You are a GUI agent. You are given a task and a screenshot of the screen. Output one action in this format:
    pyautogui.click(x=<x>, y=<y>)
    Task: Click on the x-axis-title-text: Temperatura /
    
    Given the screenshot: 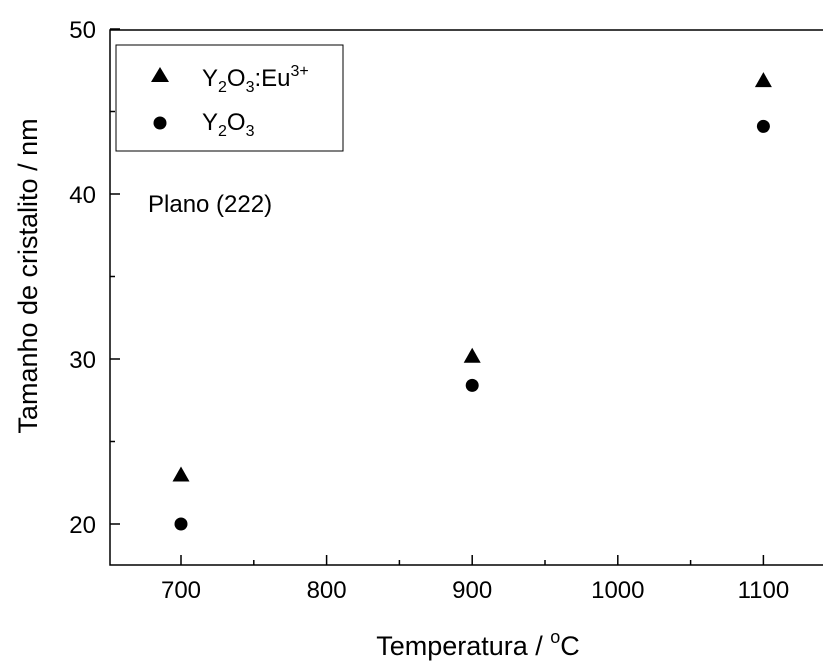 What is the action you would take?
    pyautogui.click(x=463, y=646)
    